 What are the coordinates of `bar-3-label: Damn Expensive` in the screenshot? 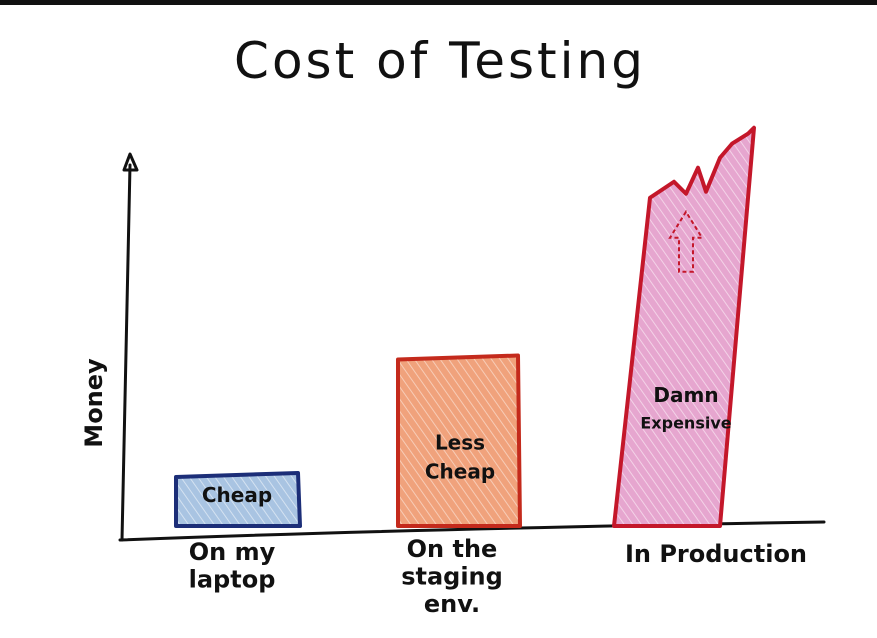 It's located at (685, 407).